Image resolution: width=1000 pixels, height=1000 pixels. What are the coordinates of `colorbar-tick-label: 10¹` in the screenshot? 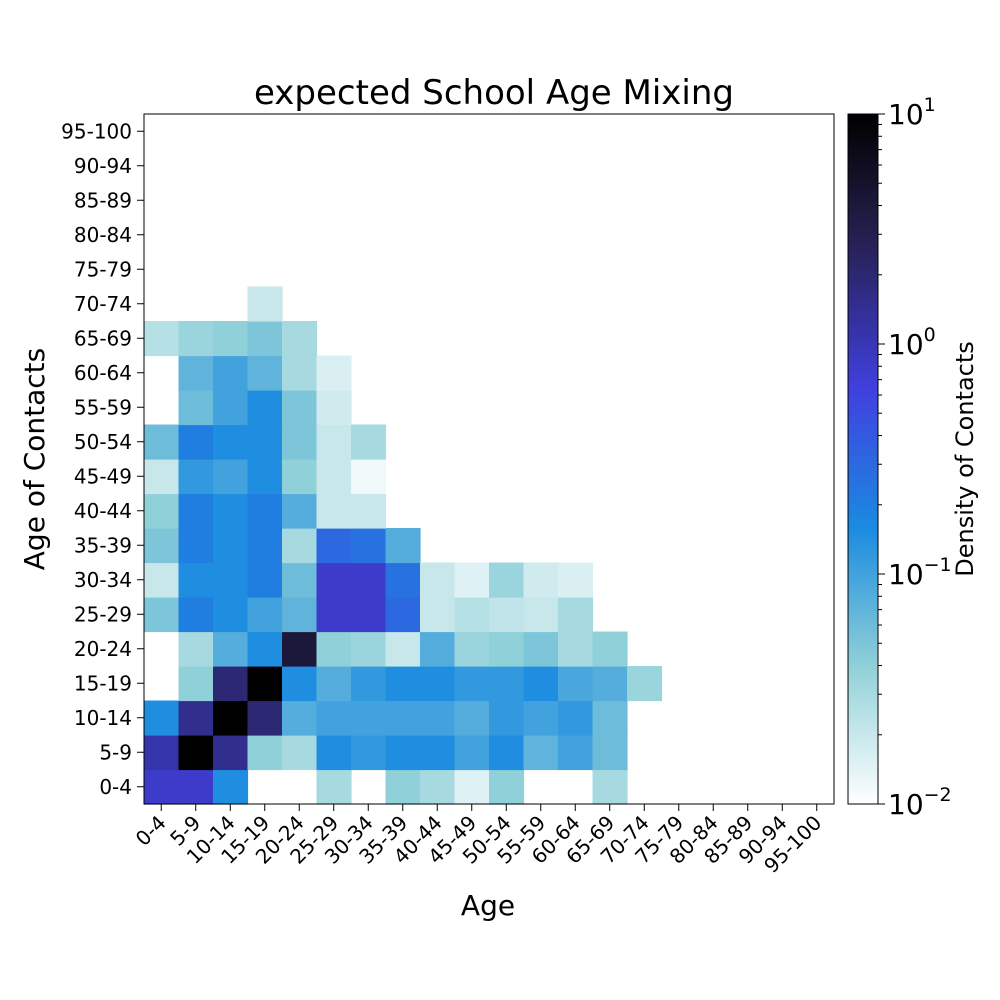 It's located at (912, 112).